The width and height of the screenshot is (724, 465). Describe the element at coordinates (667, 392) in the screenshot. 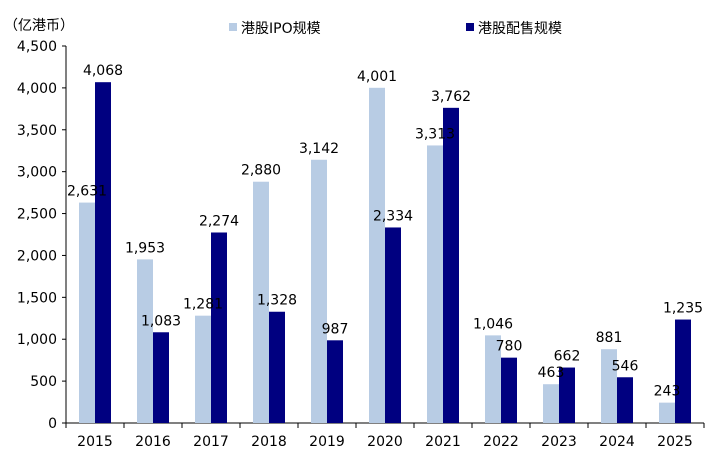

I see `data-label-ipo: 243` at that location.